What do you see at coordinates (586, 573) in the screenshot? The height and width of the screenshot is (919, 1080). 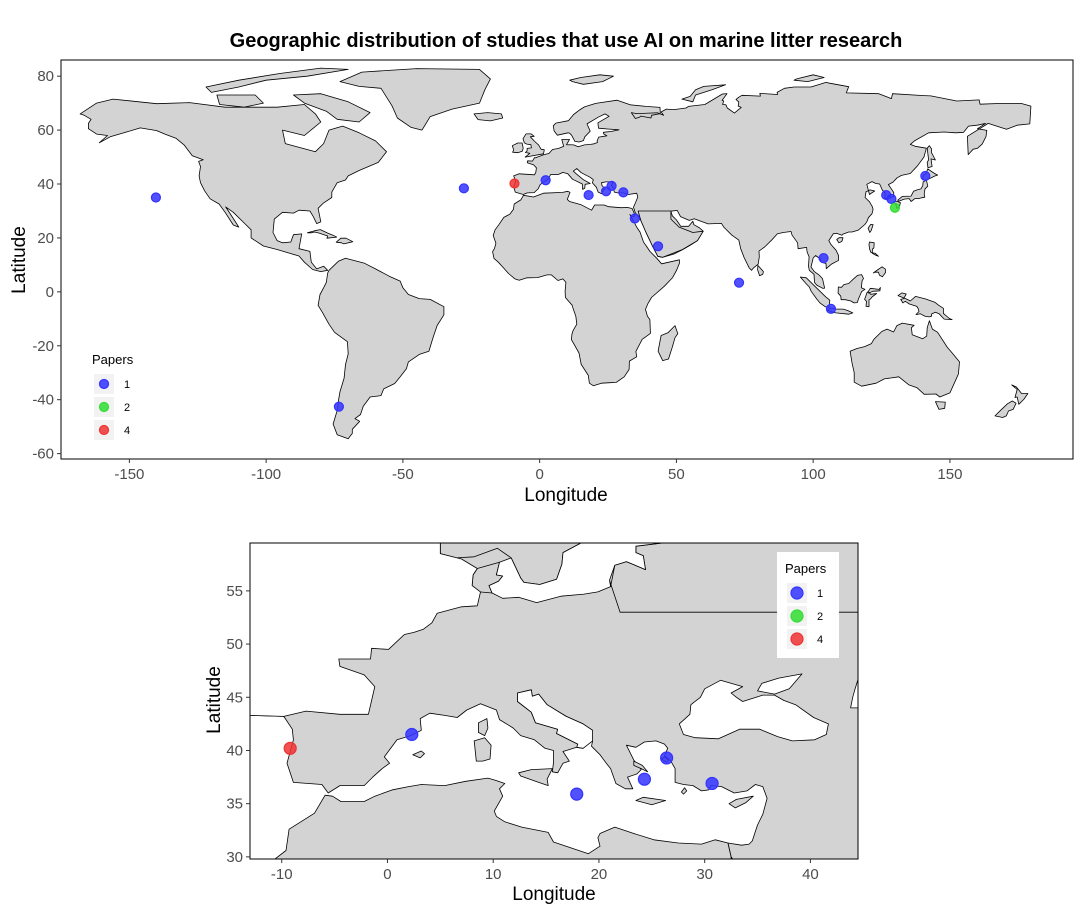 I see `land-baltic-sea` at bounding box center [586, 573].